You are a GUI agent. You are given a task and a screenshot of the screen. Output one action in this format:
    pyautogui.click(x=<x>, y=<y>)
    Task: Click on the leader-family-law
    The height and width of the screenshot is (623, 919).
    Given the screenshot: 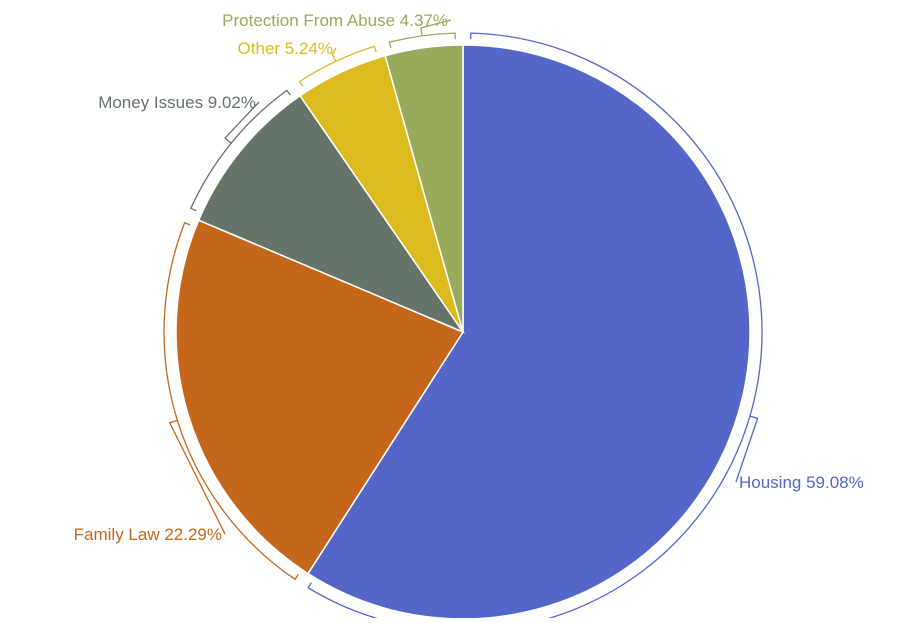 What is the action you would take?
    pyautogui.click(x=231, y=401)
    